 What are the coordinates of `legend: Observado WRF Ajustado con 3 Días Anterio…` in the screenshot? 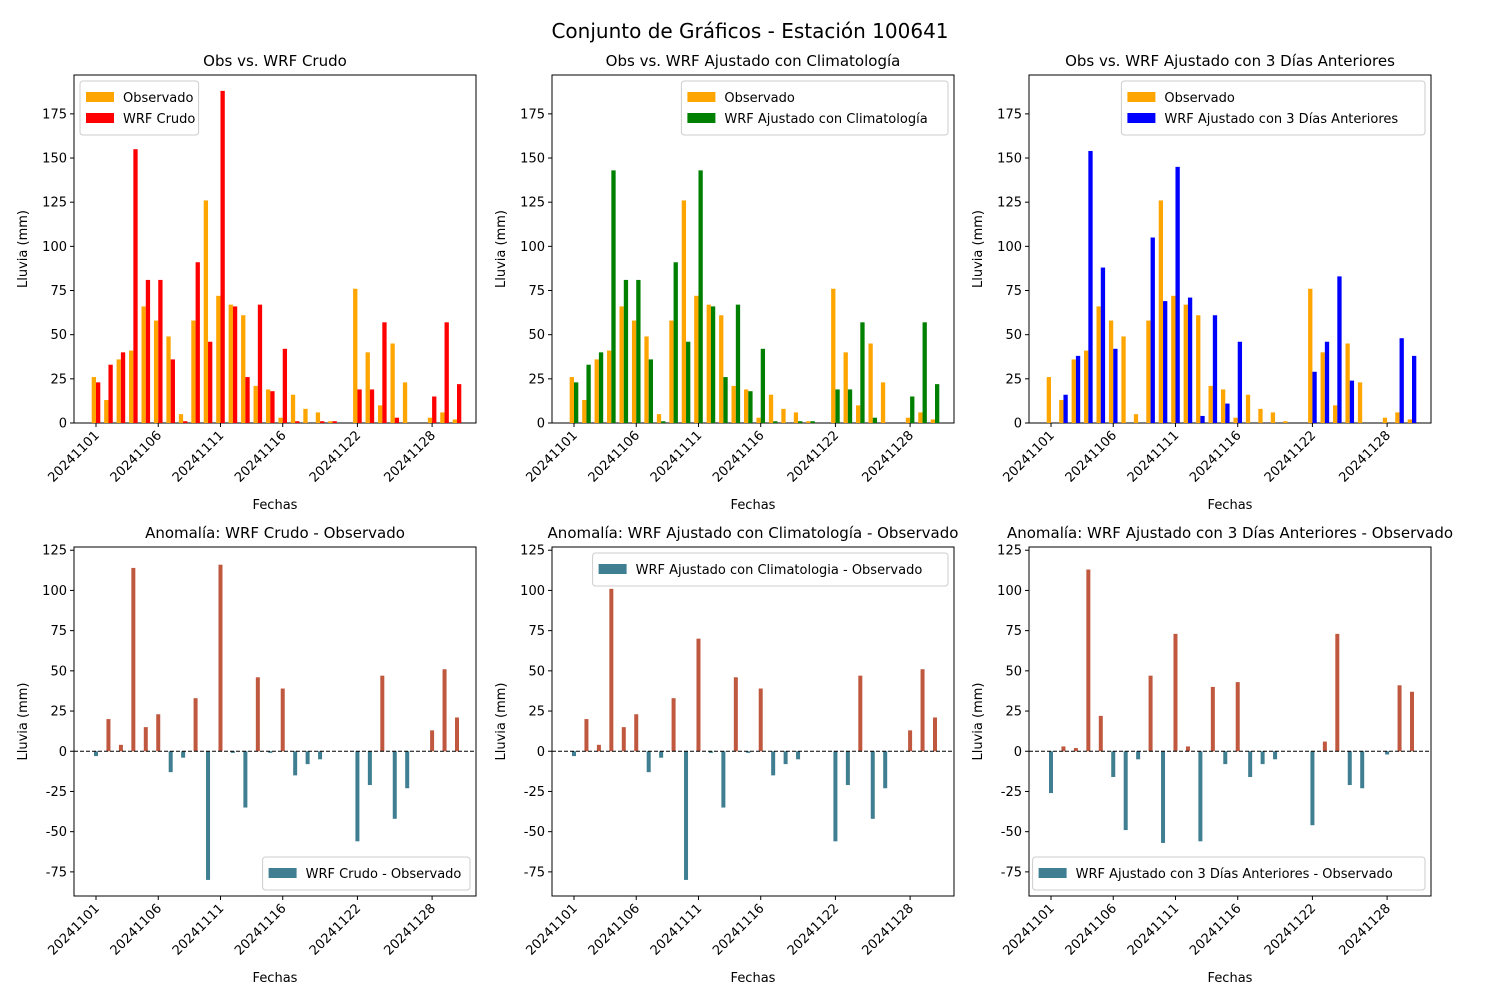 It's located at (1273, 108).